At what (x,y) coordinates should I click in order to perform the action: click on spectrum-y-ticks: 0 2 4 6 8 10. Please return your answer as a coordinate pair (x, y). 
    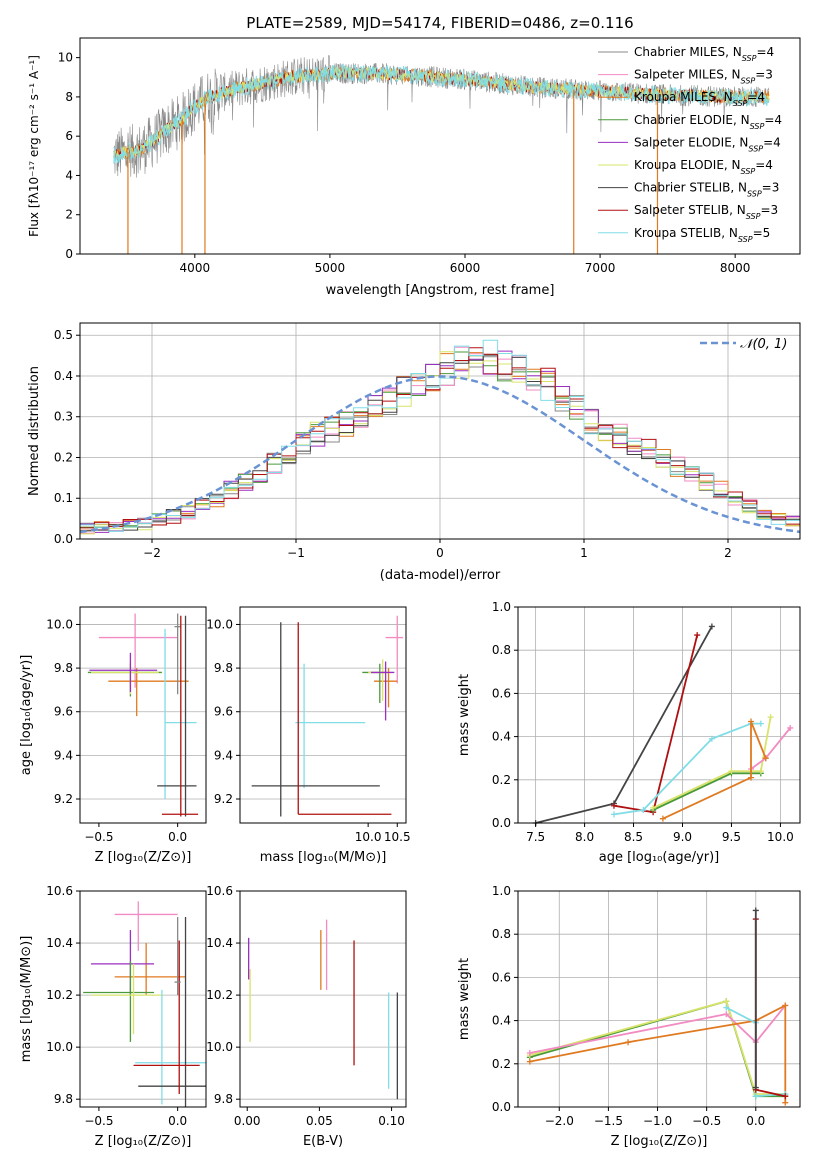
    Looking at the image, I should click on (69, 156).